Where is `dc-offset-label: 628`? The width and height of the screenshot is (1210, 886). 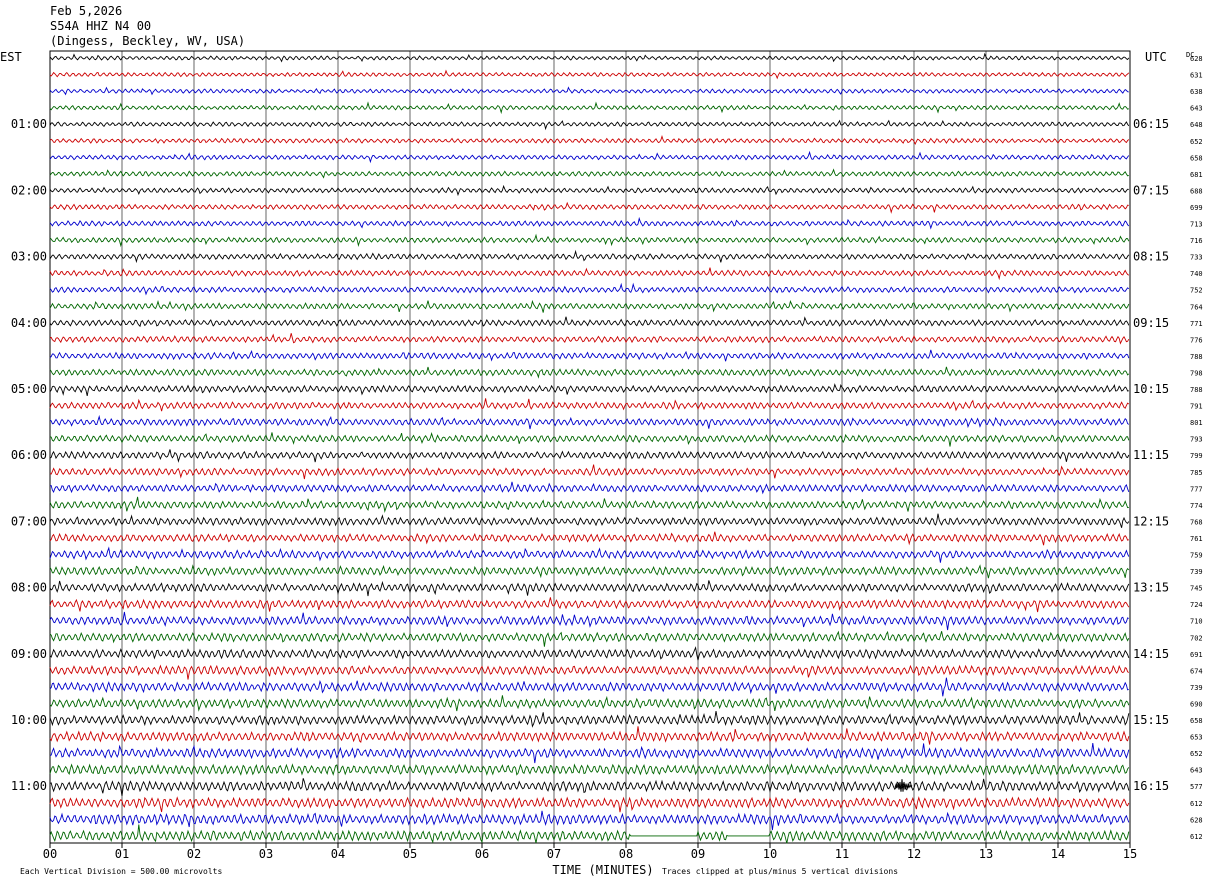
dc-offset-label: 628 is located at coordinates (1196, 59).